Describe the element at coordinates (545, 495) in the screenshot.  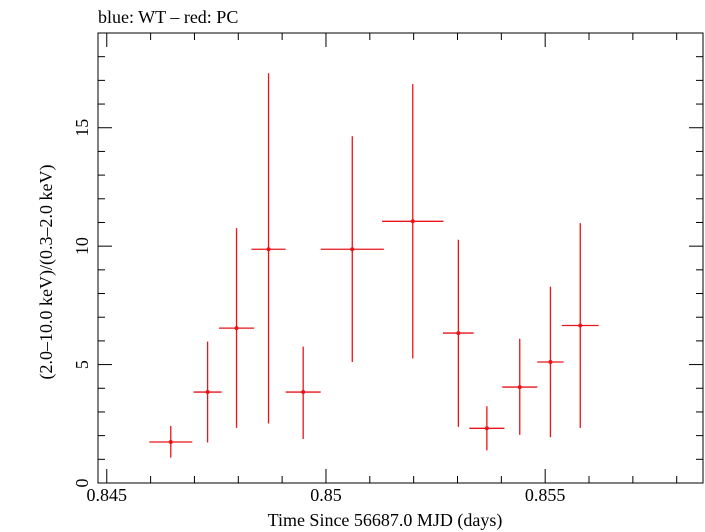
I see `x-tick-label: 0.855` at that location.